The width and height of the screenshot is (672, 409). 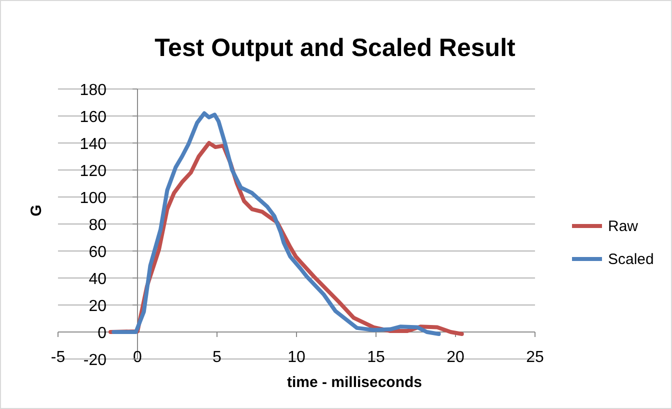 What do you see at coordinates (93, 144) in the screenshot?
I see `y-tick-label: 140` at bounding box center [93, 144].